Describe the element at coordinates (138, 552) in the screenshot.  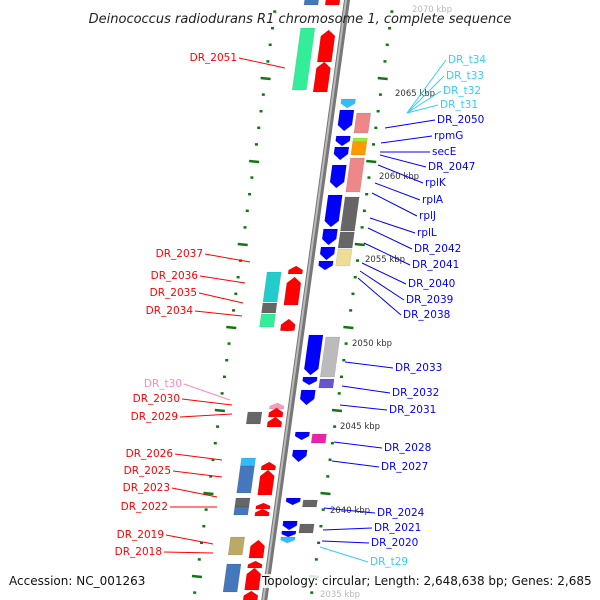
I see `feature-label: DR_2018` at that location.